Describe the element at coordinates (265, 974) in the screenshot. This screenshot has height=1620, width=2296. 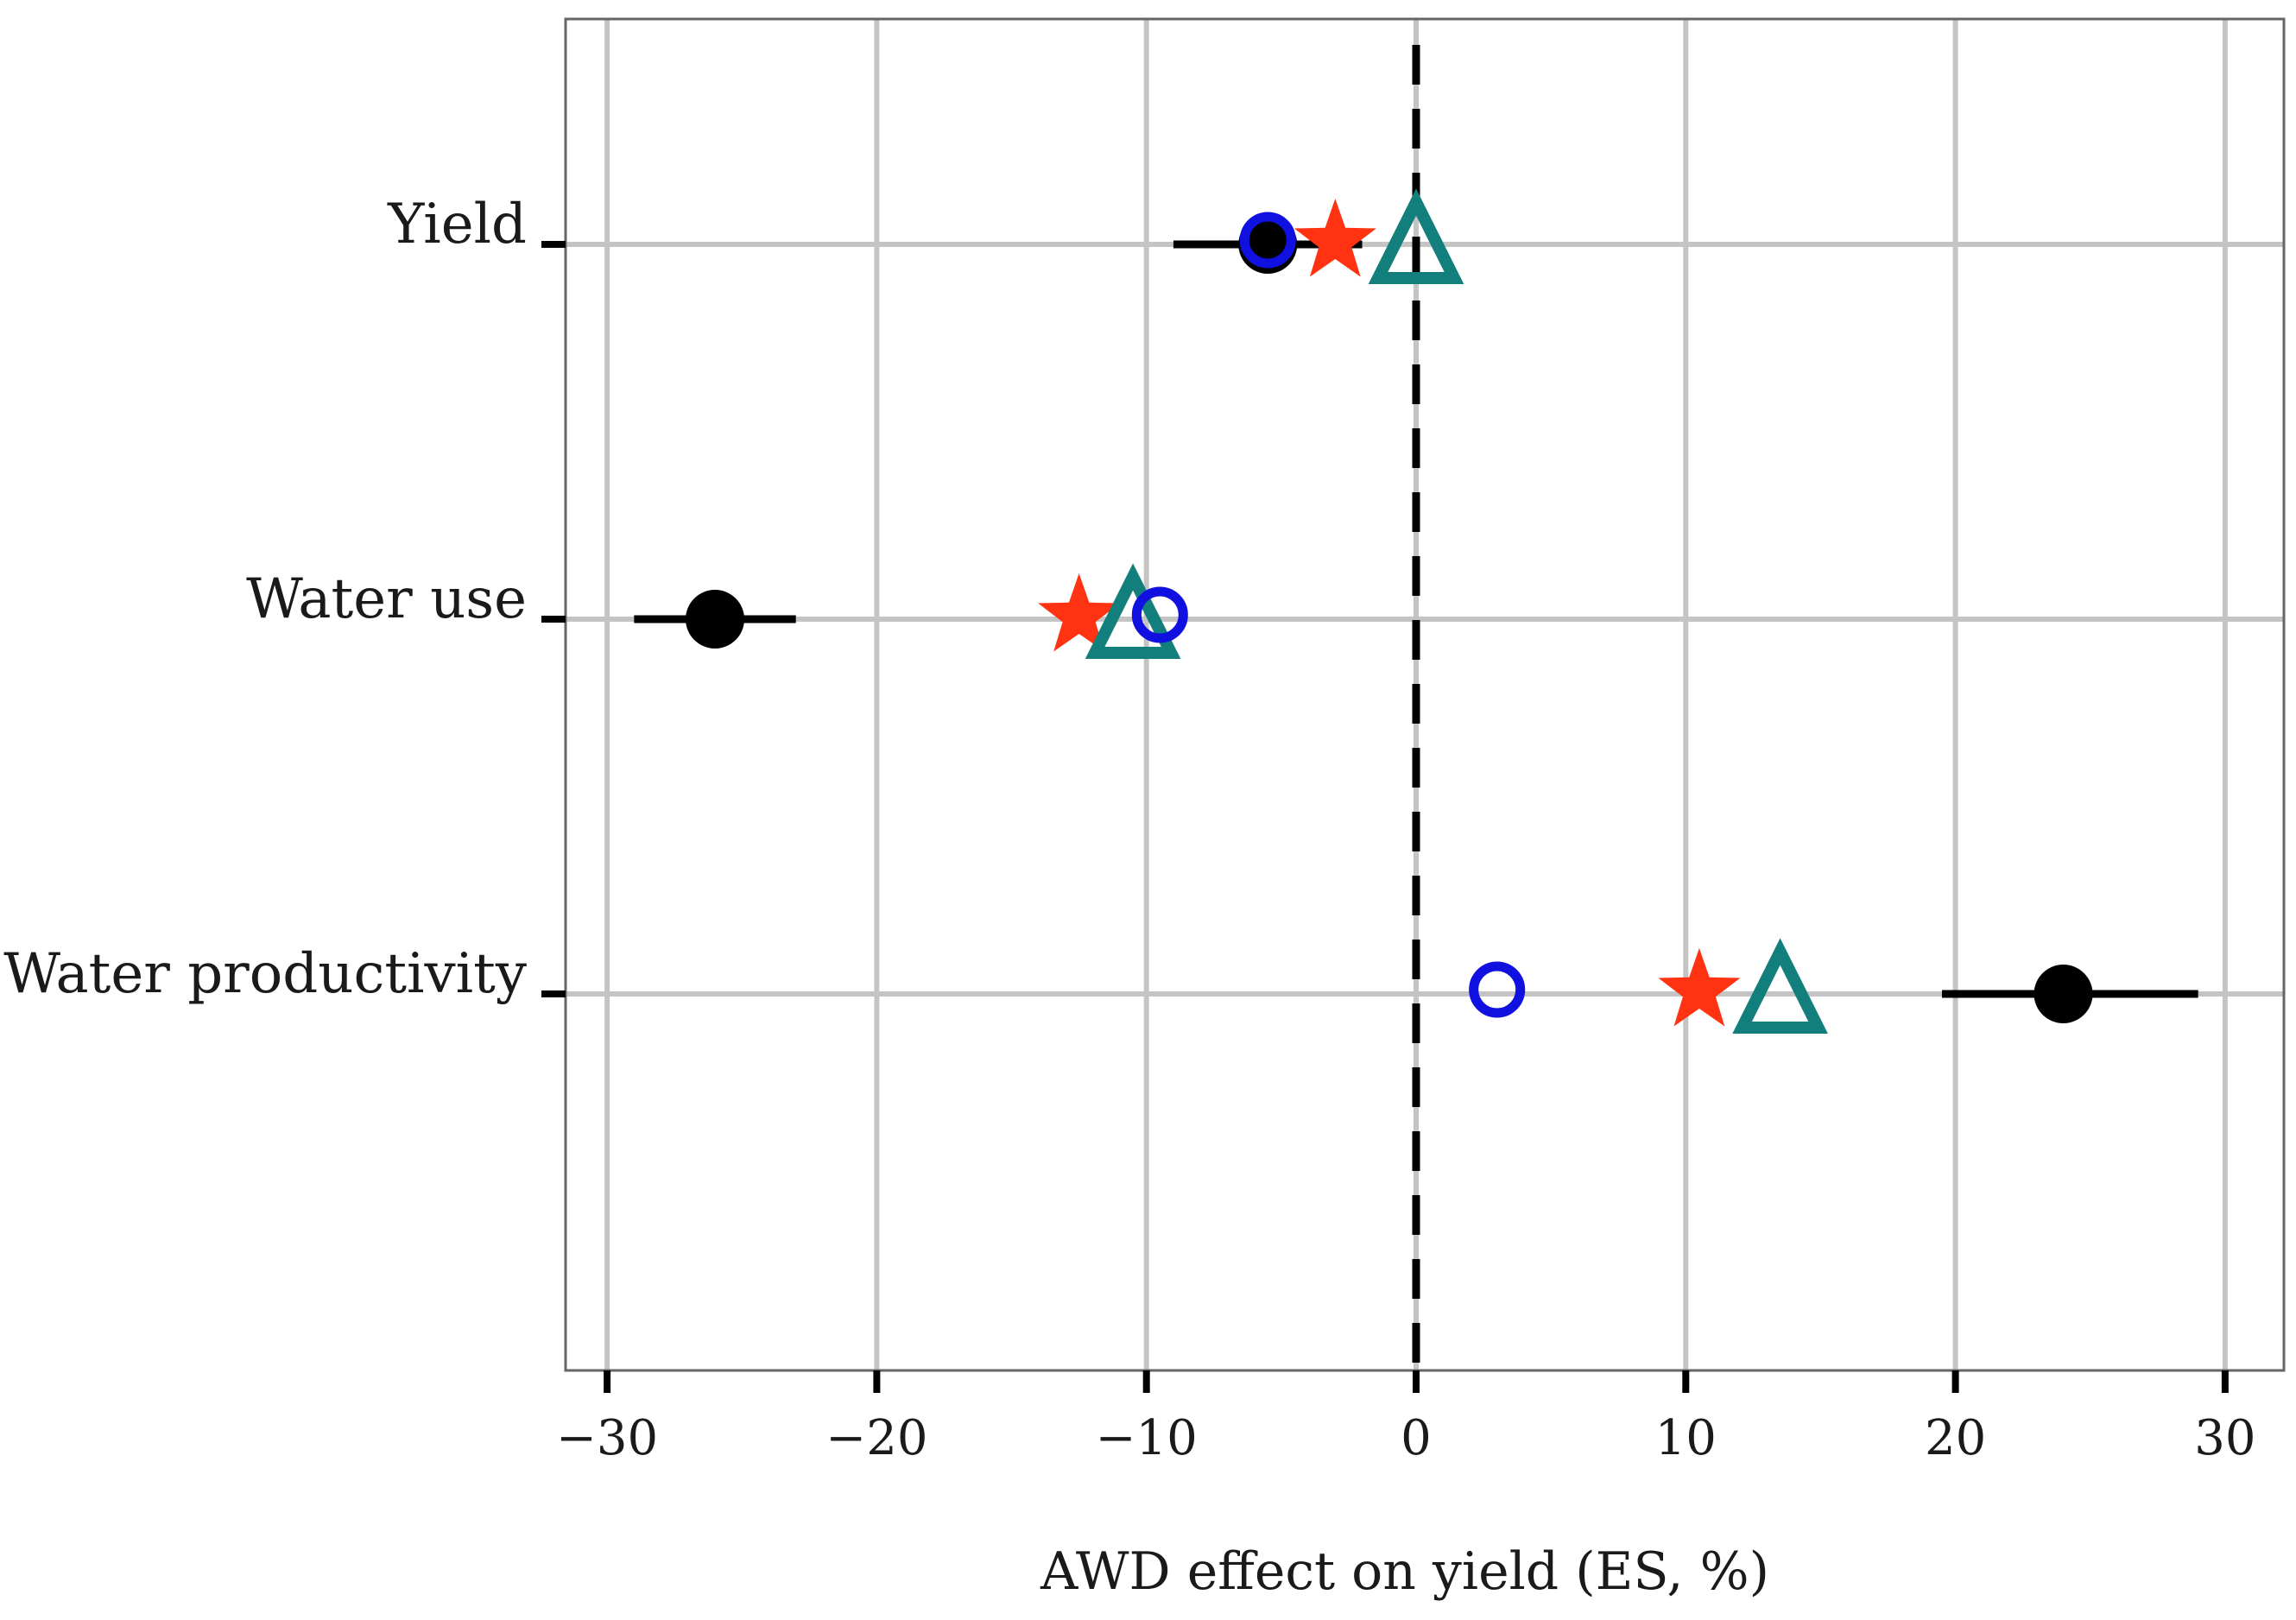
I see `category-label: Water productivity` at that location.